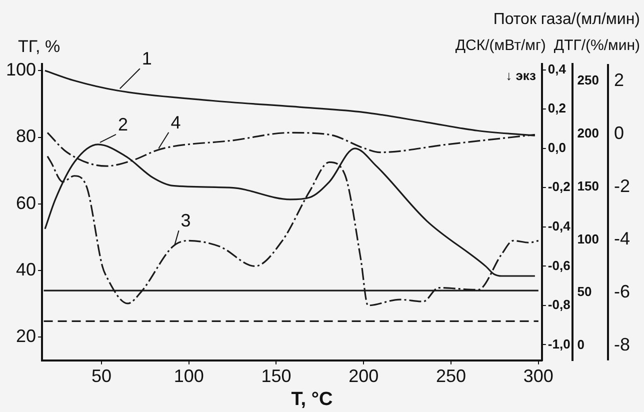 This screenshot has width=644, height=412. I want to click on y-tick-label: 40, so click(26, 269).